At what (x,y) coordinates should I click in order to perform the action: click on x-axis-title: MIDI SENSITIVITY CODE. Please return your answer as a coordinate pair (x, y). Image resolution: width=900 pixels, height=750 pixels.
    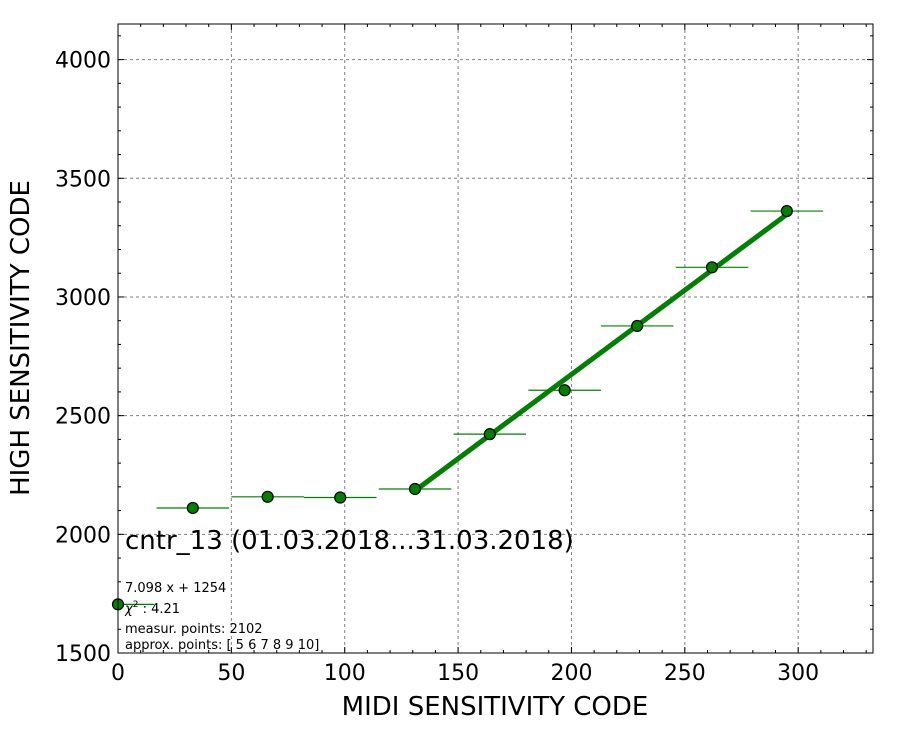
    Looking at the image, I should click on (495, 707).